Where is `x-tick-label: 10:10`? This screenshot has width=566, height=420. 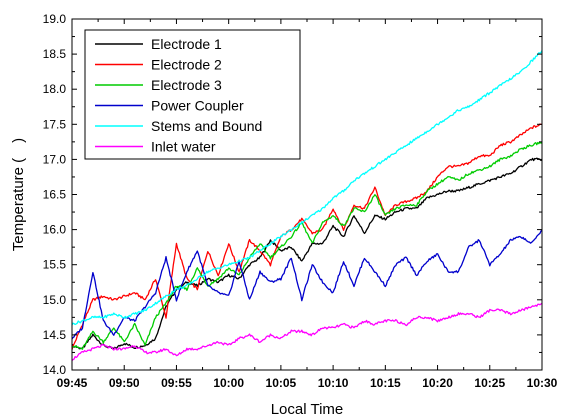 x-tick-label: 10:10 is located at coordinates (333, 383).